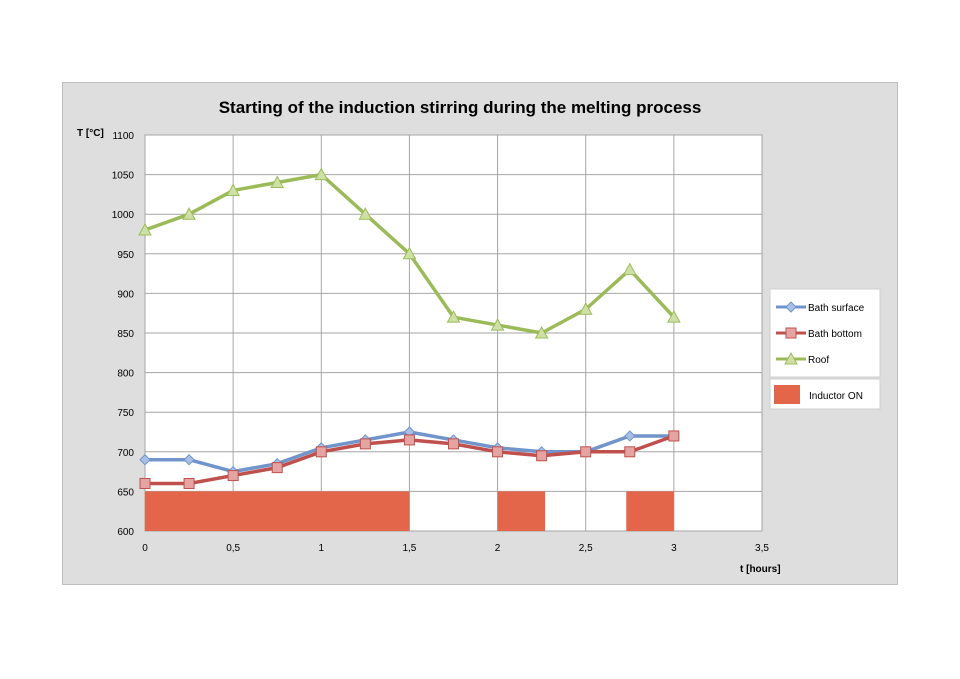 This screenshot has height=679, width=960. Describe the element at coordinates (145, 548) in the screenshot. I see `x-tick-label: 0` at that location.